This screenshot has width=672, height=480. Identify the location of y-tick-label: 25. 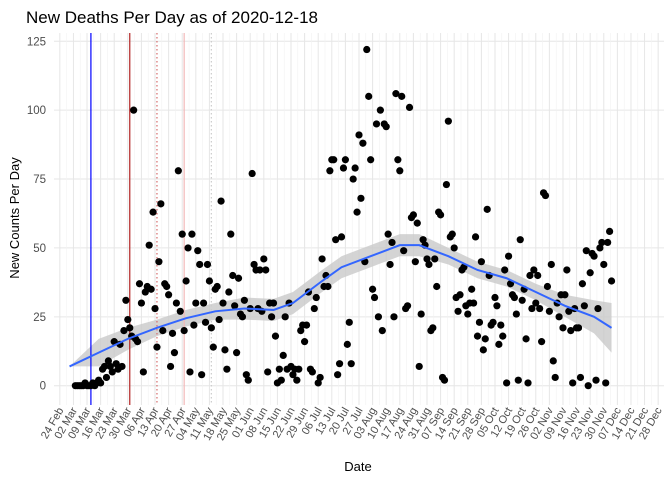
(39, 318).